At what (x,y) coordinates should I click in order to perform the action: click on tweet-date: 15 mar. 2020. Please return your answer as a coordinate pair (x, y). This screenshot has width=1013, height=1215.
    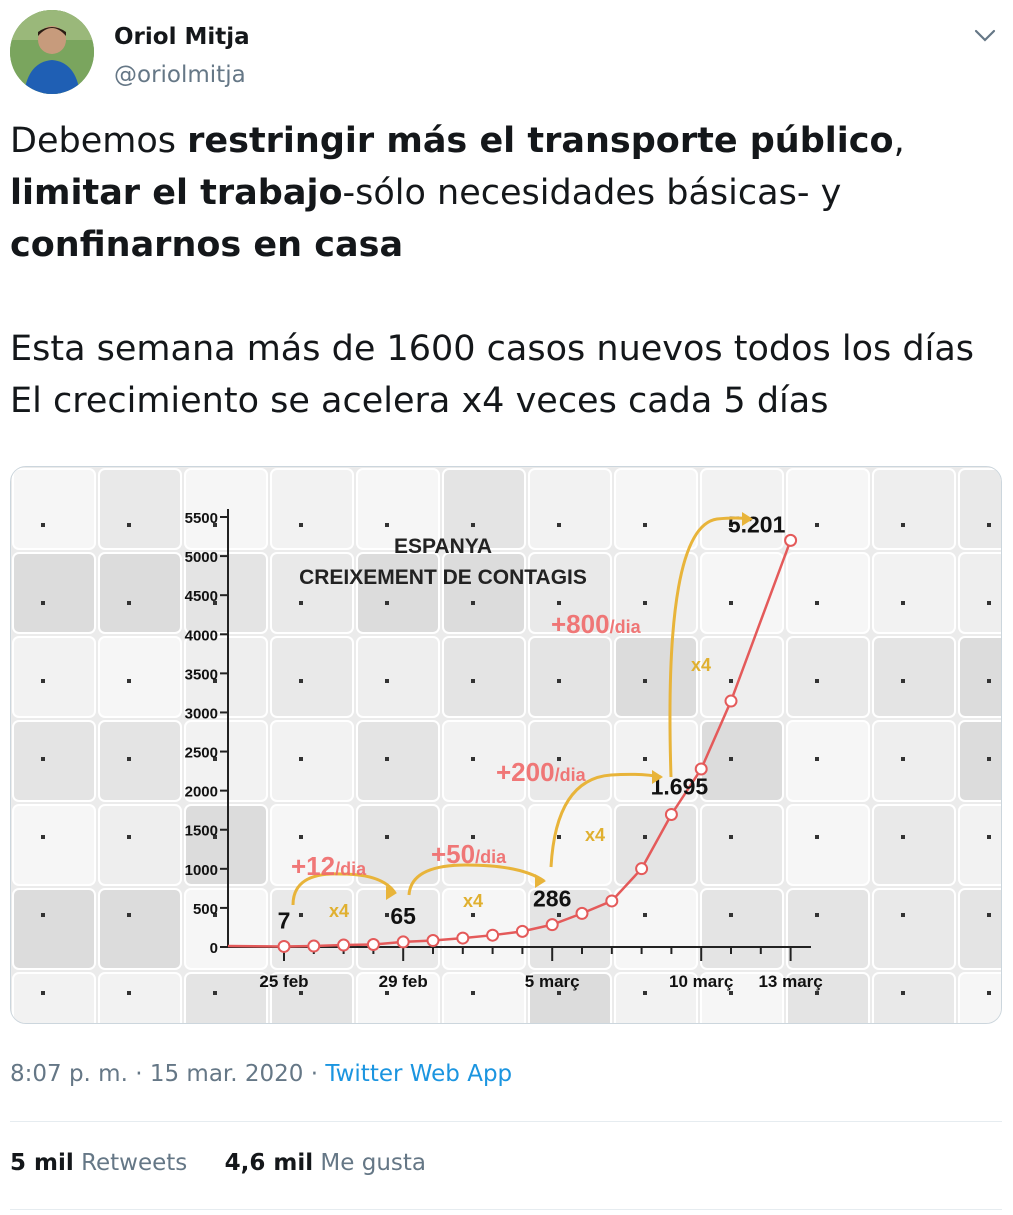
    Looking at the image, I should click on (226, 1074).